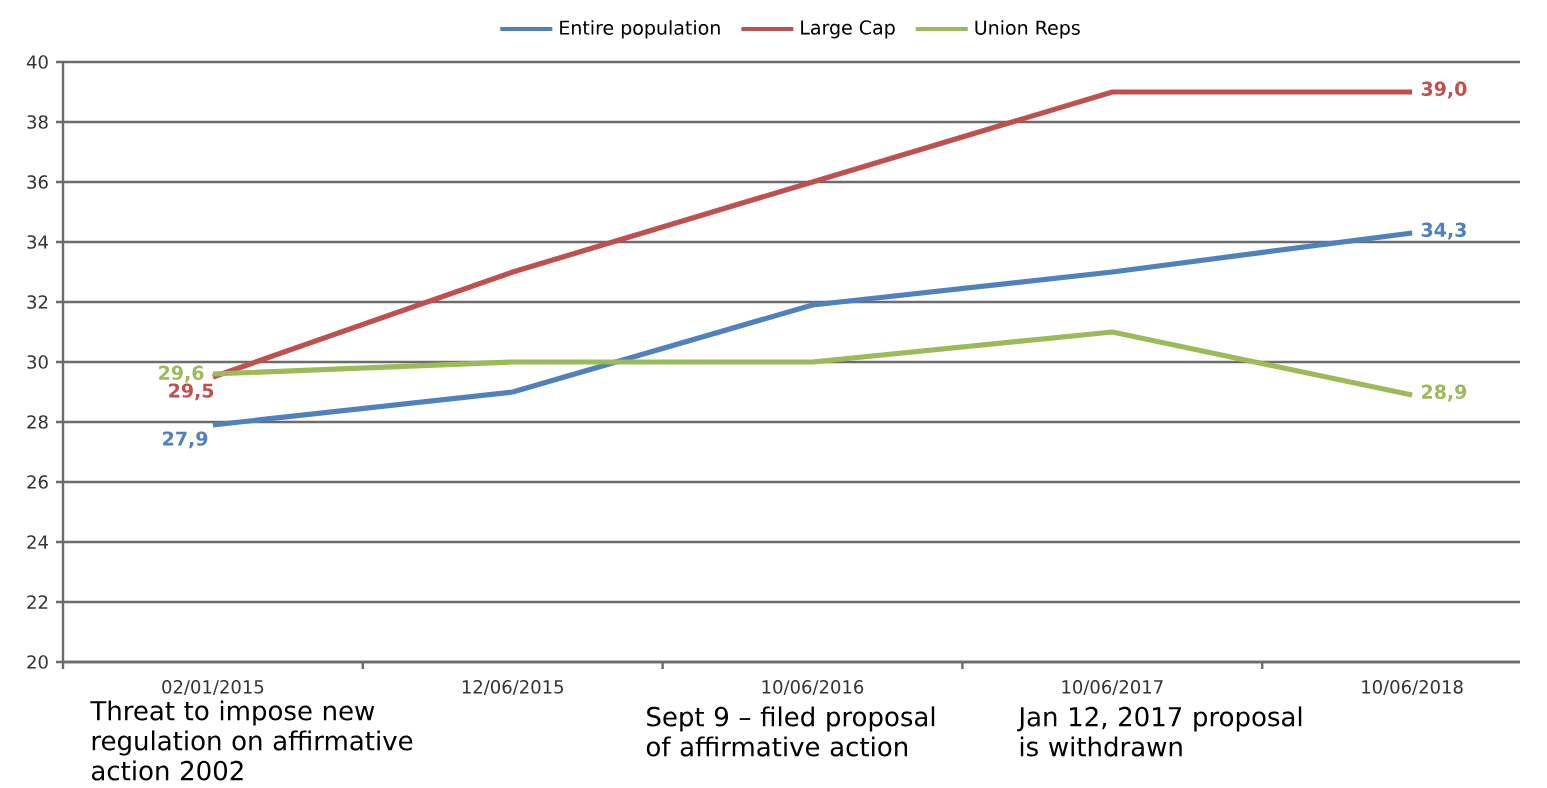 The height and width of the screenshot is (788, 1547). What do you see at coordinates (37, 362) in the screenshot?
I see `y-tick-label: 30` at bounding box center [37, 362].